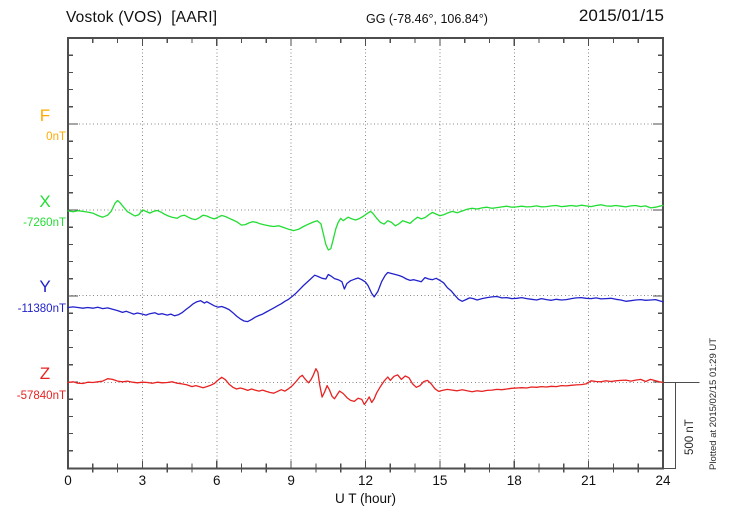  I want to click on x-tick-label-24: 24, so click(663, 480).